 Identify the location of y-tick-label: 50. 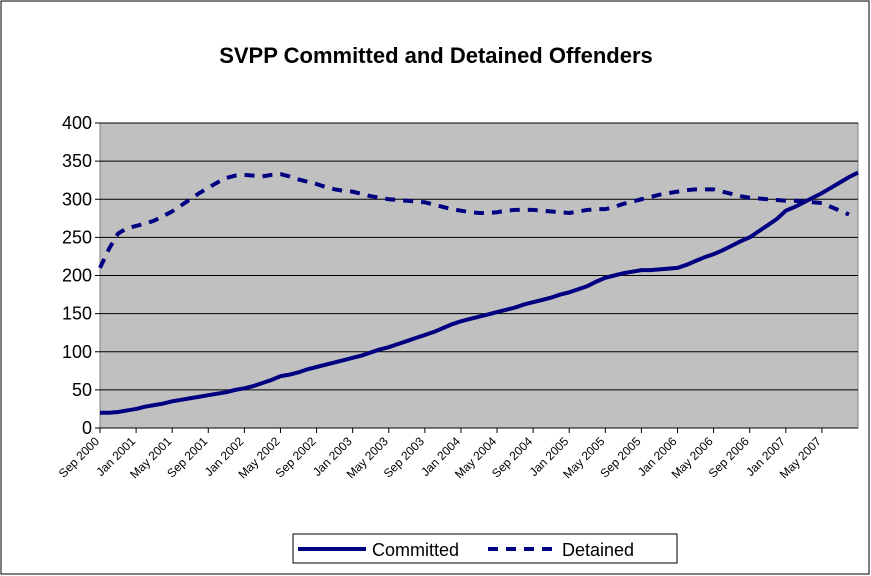
(82, 390).